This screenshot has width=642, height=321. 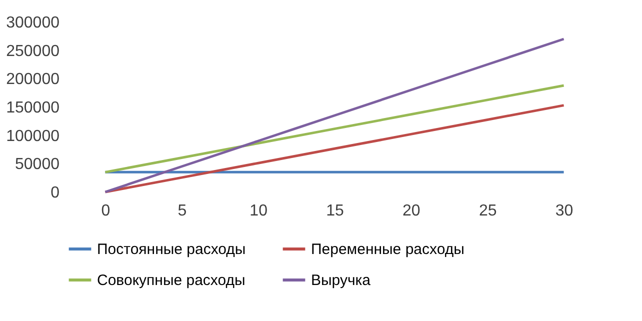 What do you see at coordinates (55, 193) in the screenshot?
I see `y-tick-label: 0` at bounding box center [55, 193].